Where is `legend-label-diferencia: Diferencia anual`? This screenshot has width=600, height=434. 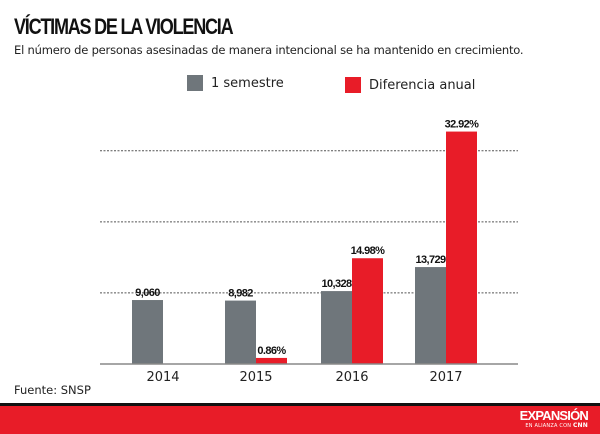 legend-label-diferencia: Diferencia anual is located at coordinates (422, 85).